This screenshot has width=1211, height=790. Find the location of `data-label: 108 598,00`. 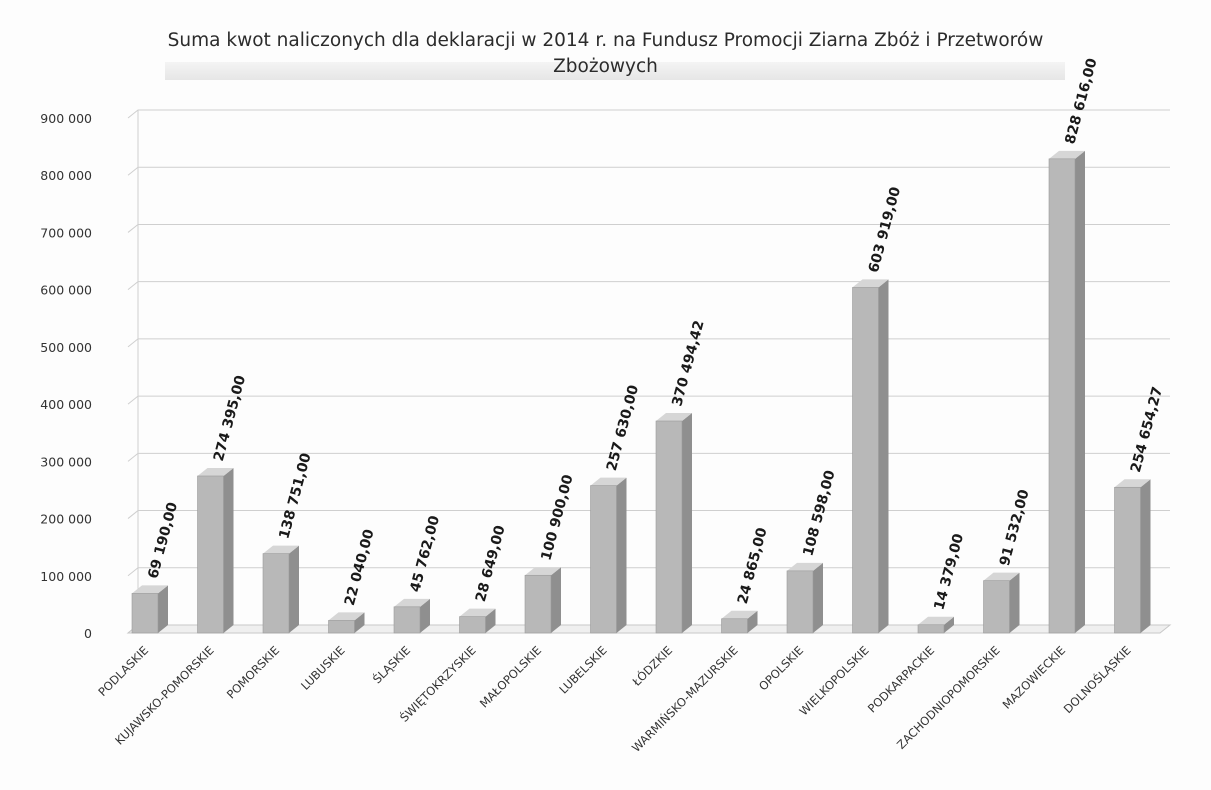

data-label: 108 598,00 is located at coordinates (819, 513).